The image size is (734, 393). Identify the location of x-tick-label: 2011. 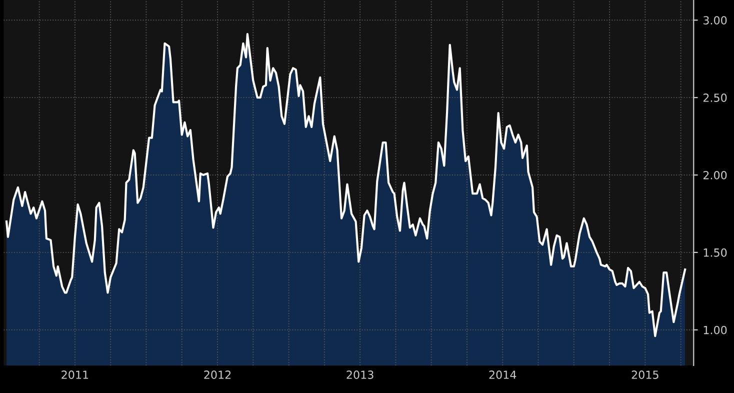
(75, 374).